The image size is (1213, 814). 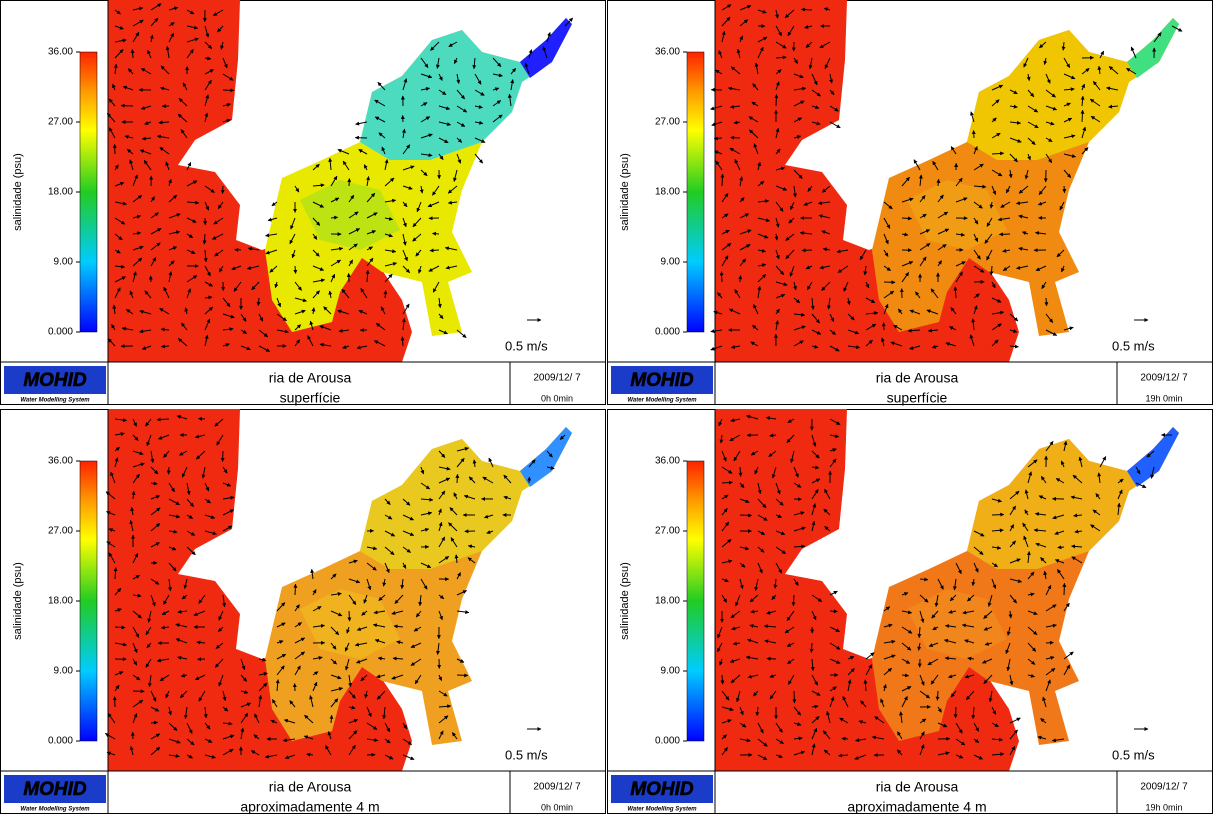 What do you see at coordinates (60, 52) in the screenshot?
I see `colorbar-tick-label: 36.00` at bounding box center [60, 52].